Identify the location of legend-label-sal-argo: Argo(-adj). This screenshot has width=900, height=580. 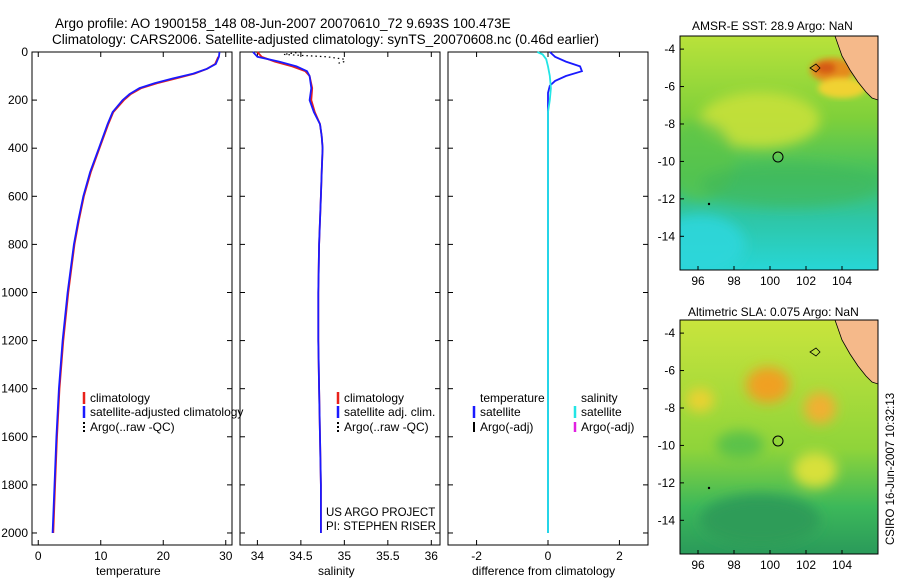
(607, 427).